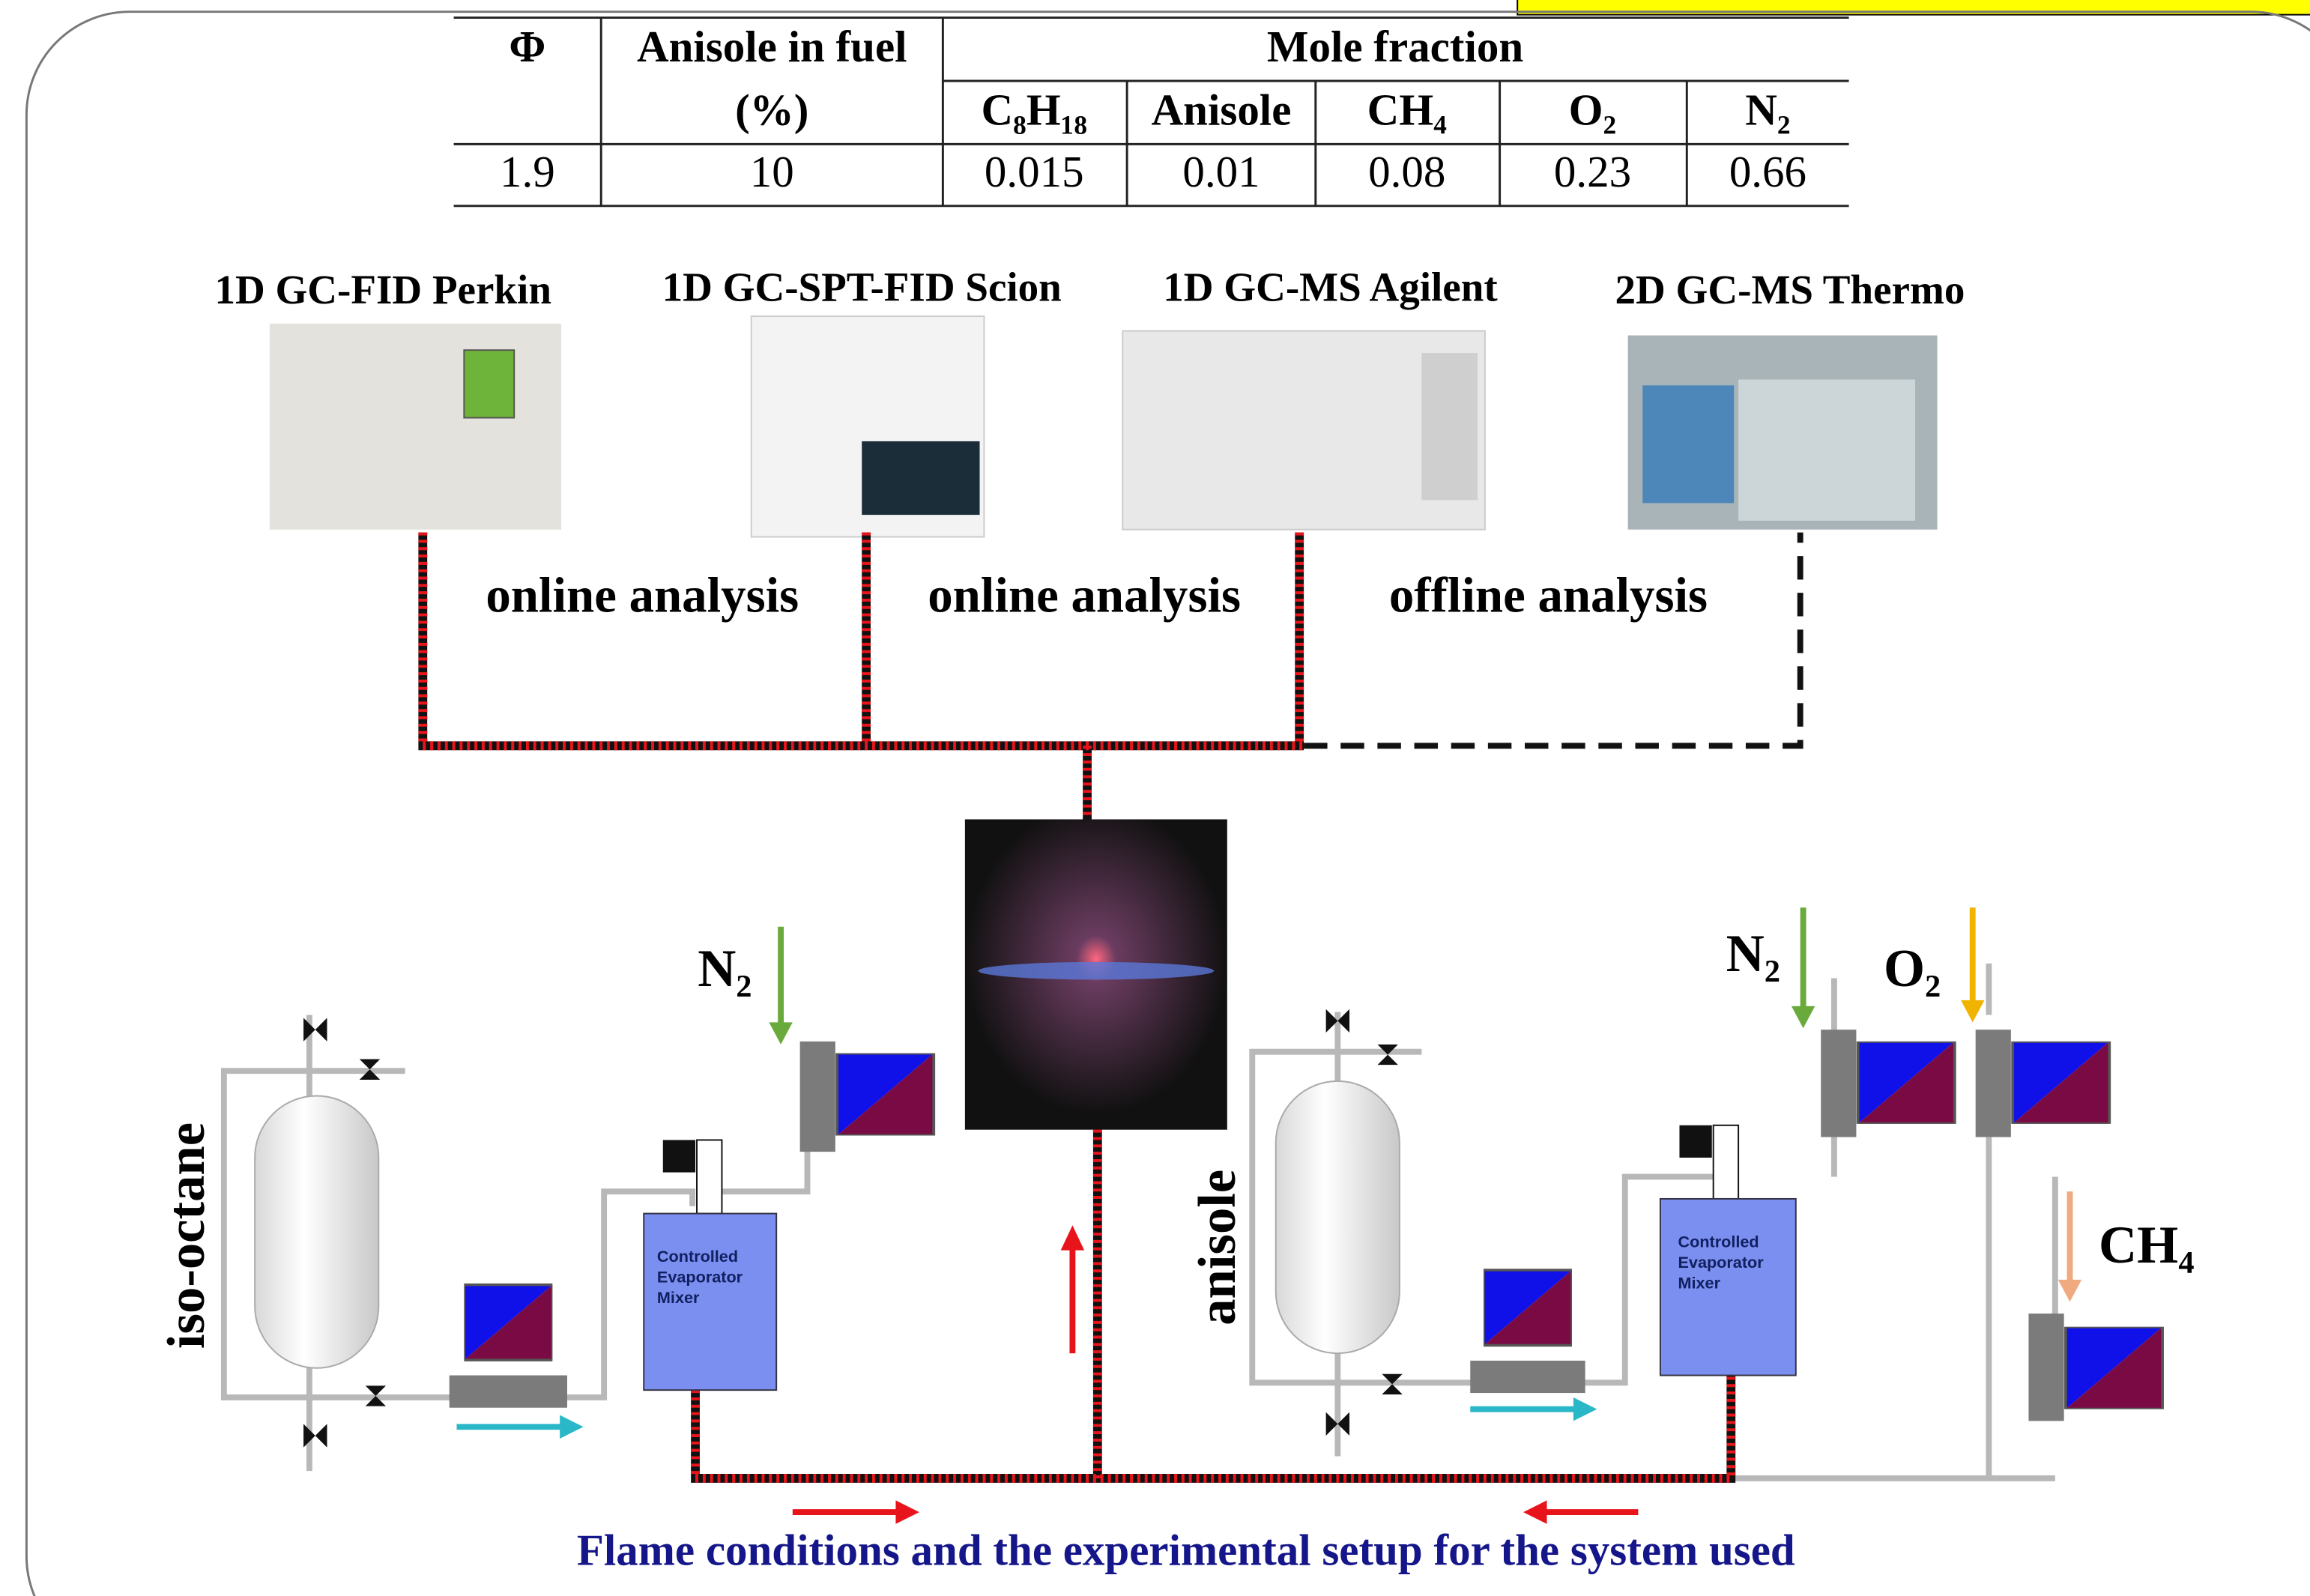  What do you see at coordinates (2146, 1245) in the screenshot?
I see `gas-label: CH₄` at bounding box center [2146, 1245].